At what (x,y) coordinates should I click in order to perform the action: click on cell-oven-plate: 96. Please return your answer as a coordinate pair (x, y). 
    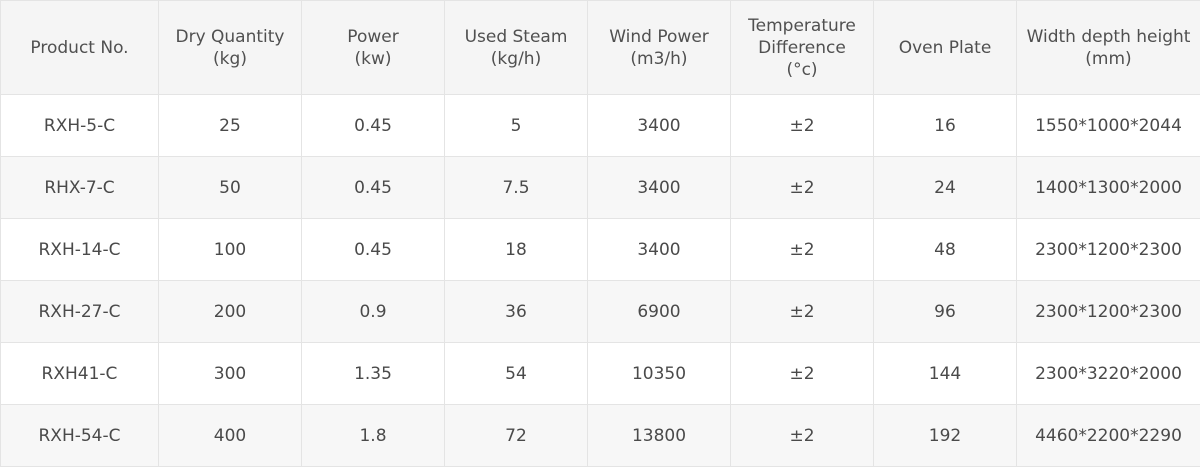
    Looking at the image, I should click on (945, 311).